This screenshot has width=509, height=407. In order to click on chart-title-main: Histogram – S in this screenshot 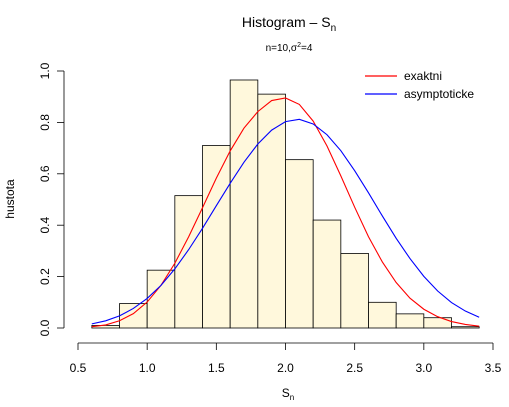, I will do `click(286, 22)`.